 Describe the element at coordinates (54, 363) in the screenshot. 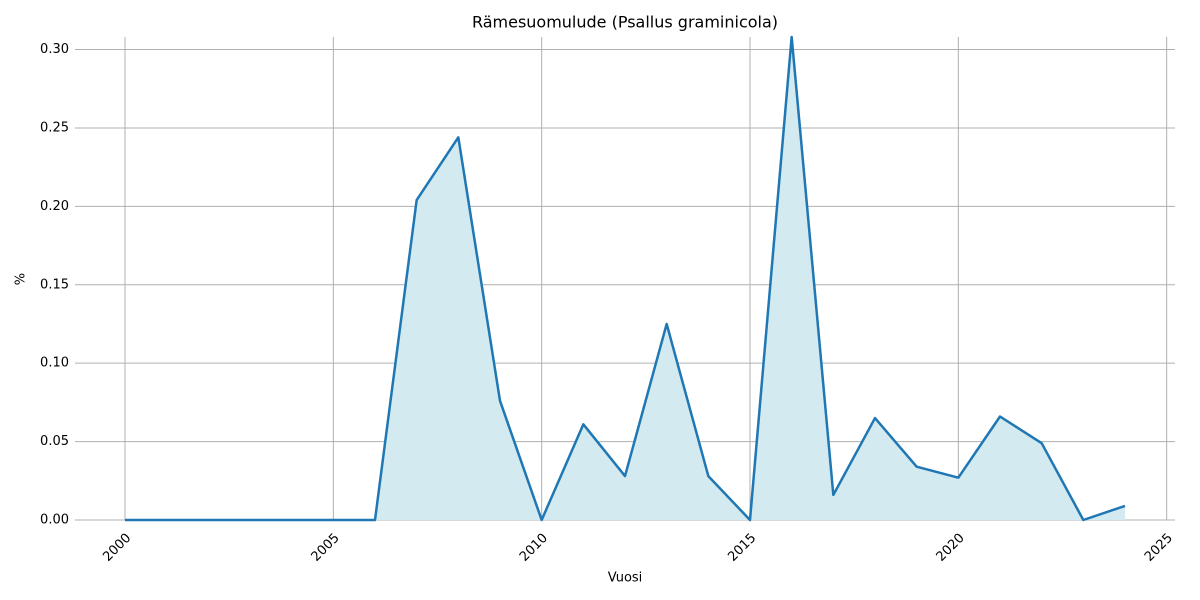

I see `y-tick-label: 0.10` at that location.